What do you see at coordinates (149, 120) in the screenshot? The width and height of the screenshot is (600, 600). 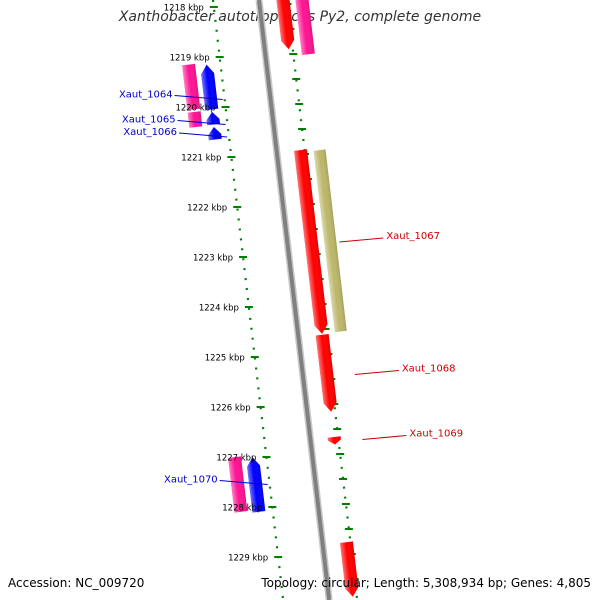 I see `gene-label: Xaut_1065` at bounding box center [149, 120].